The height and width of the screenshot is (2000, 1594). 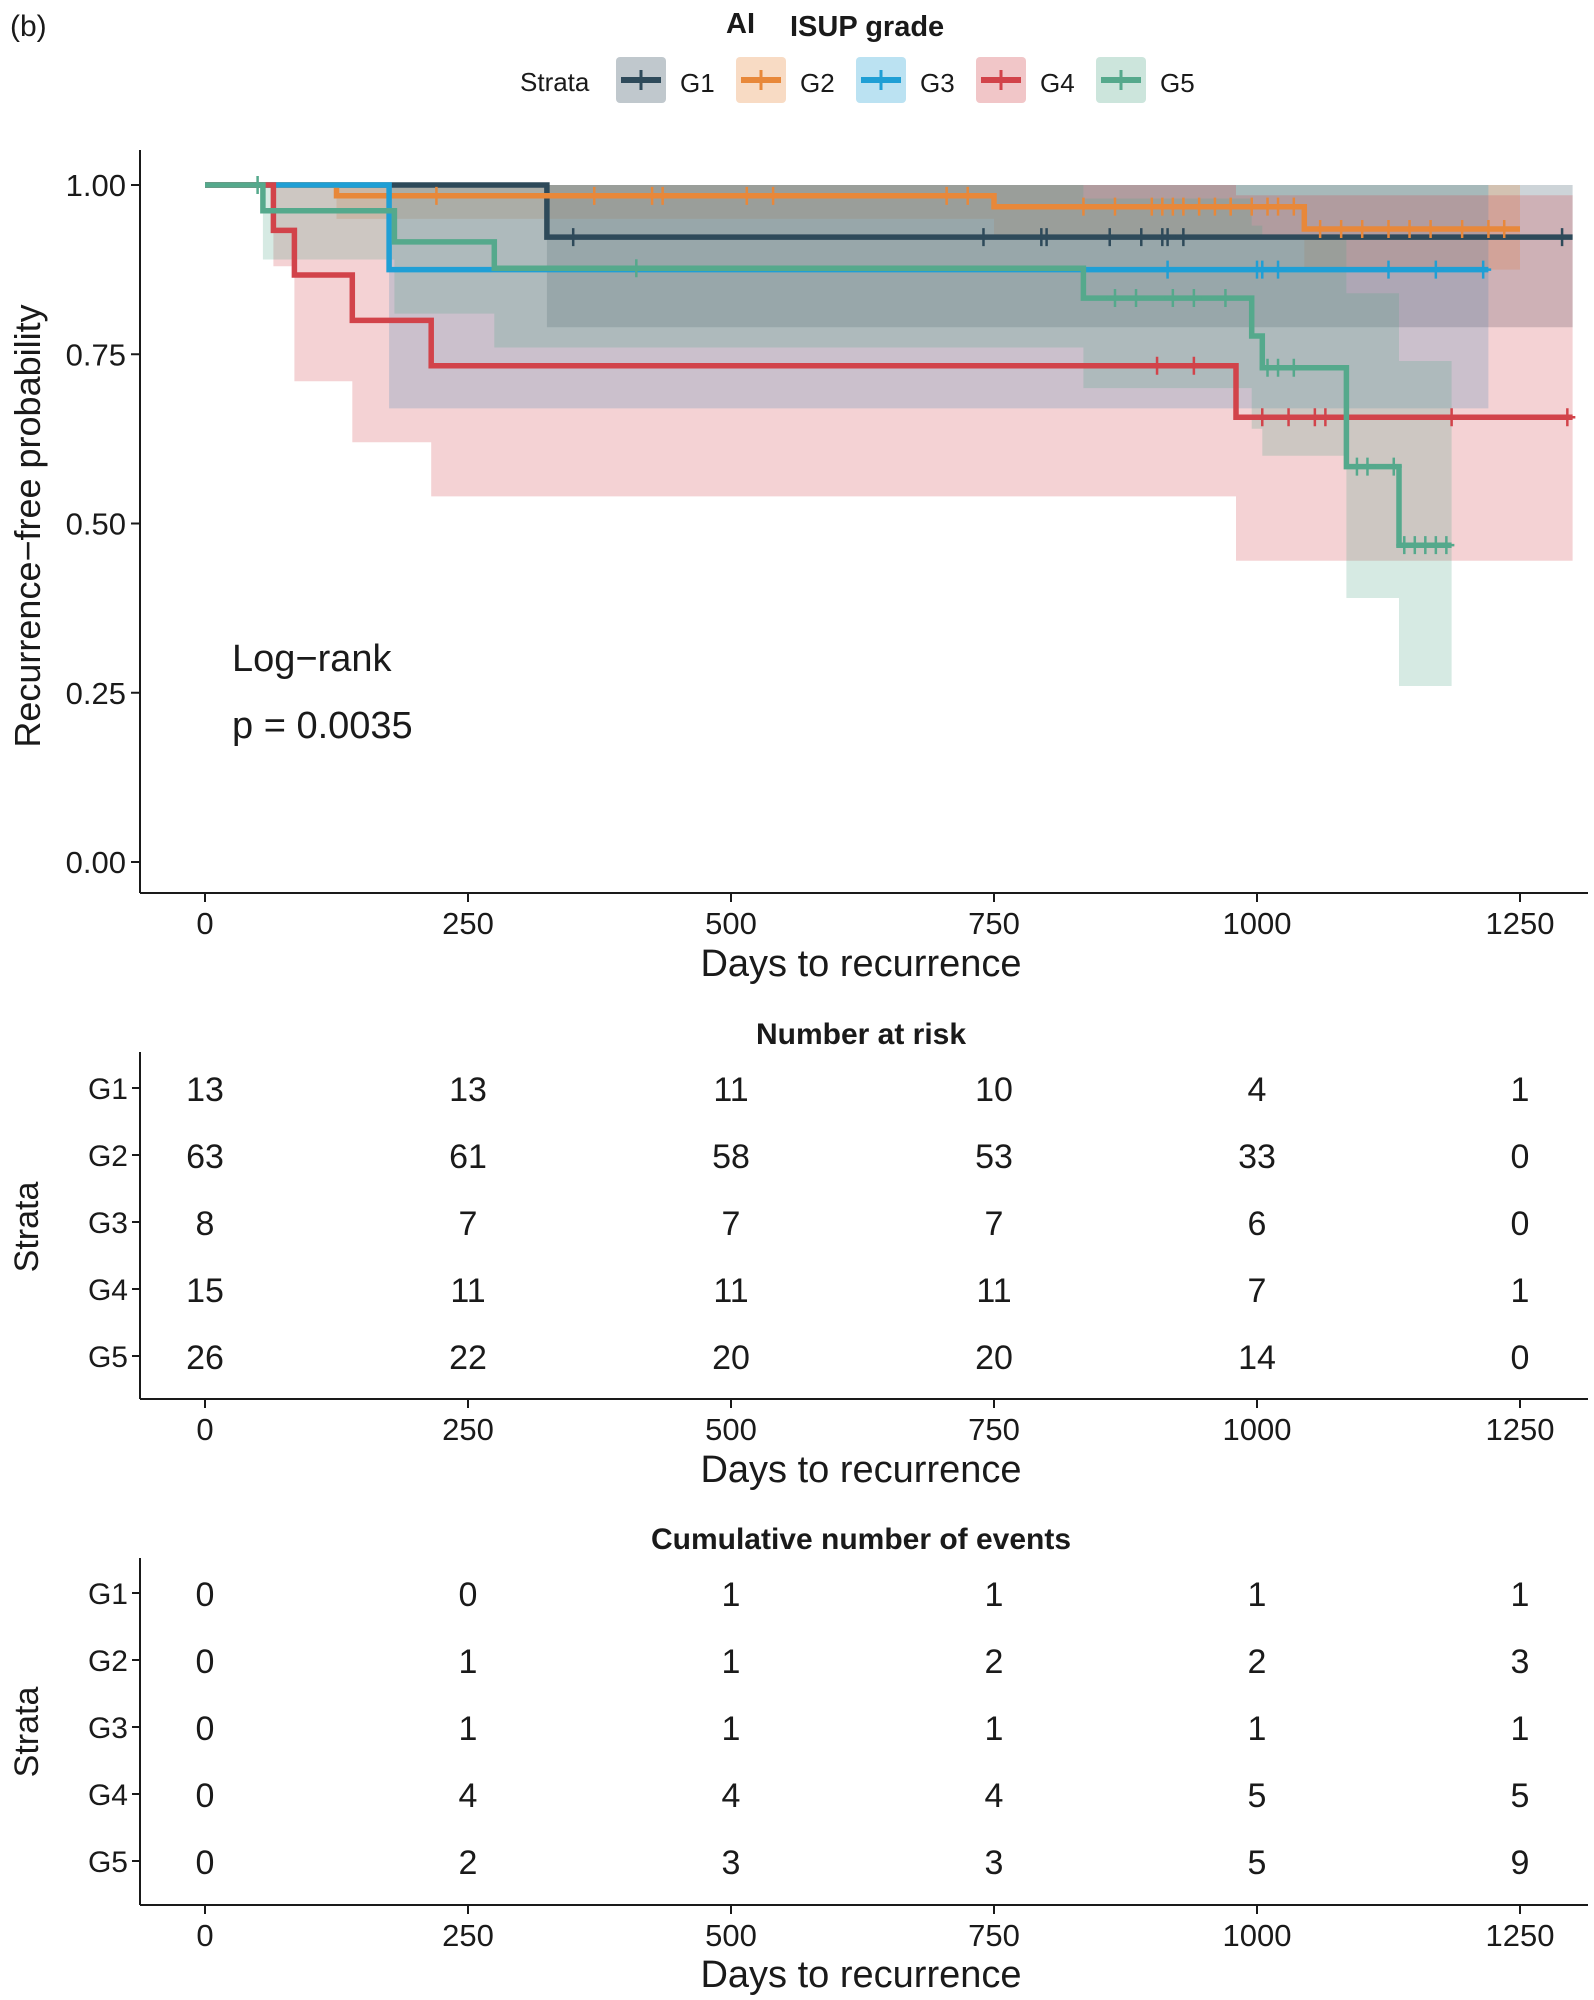 I want to click on risk-cell: 1, so click(x=1520, y=1090).